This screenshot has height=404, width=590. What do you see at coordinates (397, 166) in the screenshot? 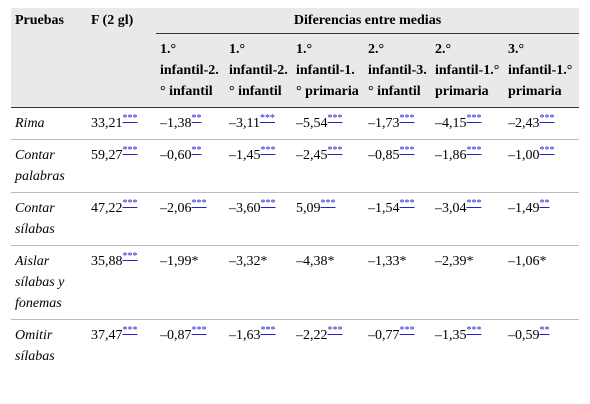
I see `value-cell: –0,85***` at bounding box center [397, 166].